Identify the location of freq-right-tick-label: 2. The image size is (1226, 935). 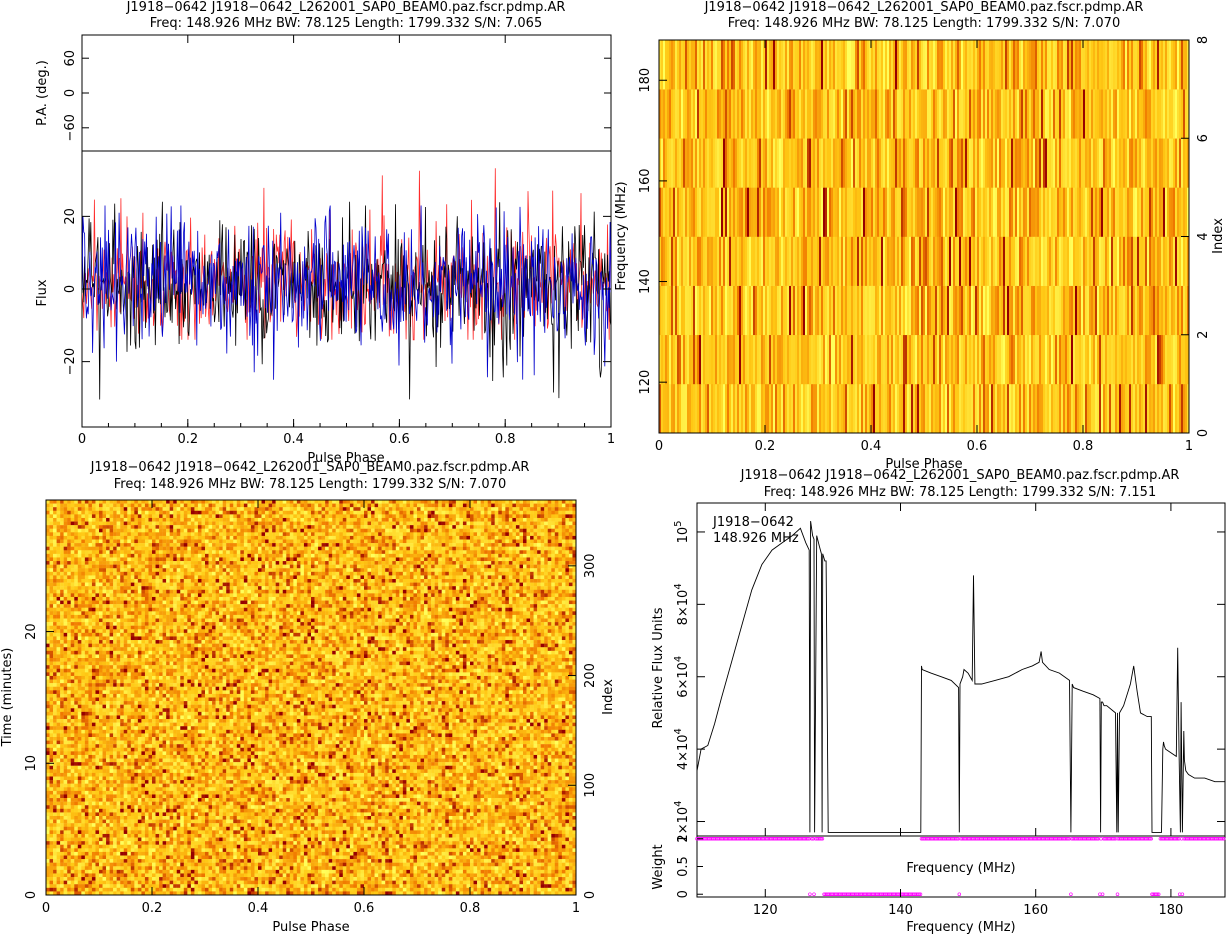
(1203, 335).